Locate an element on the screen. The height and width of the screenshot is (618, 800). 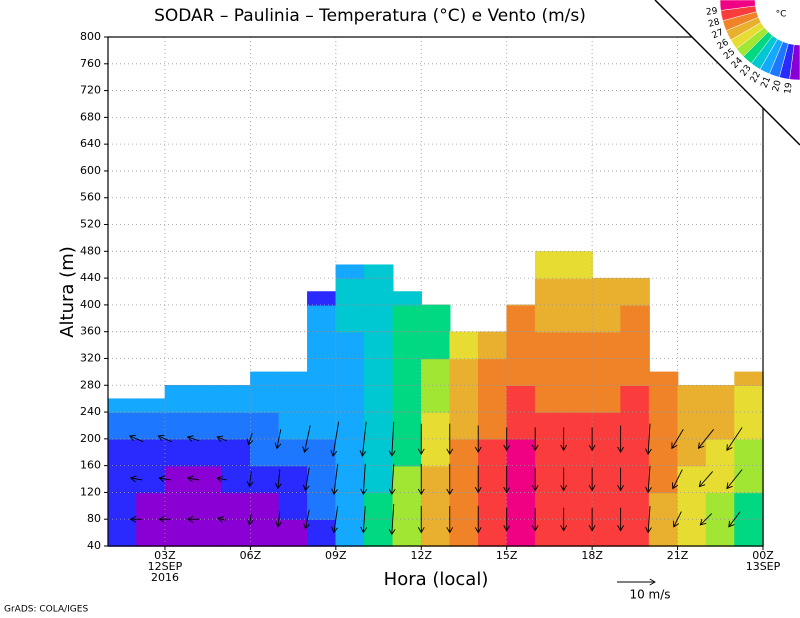
y-tick-label: 720 is located at coordinates (90, 90).